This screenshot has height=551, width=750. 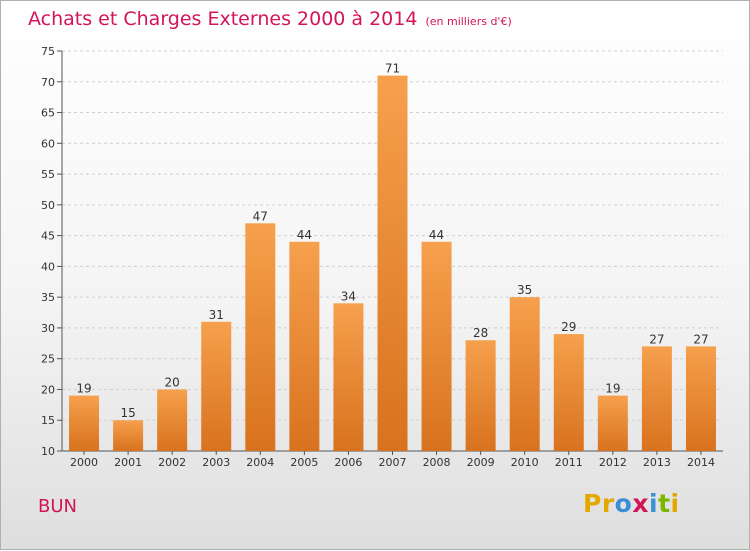 I want to click on x-tick-label: 2010, so click(x=525, y=462).